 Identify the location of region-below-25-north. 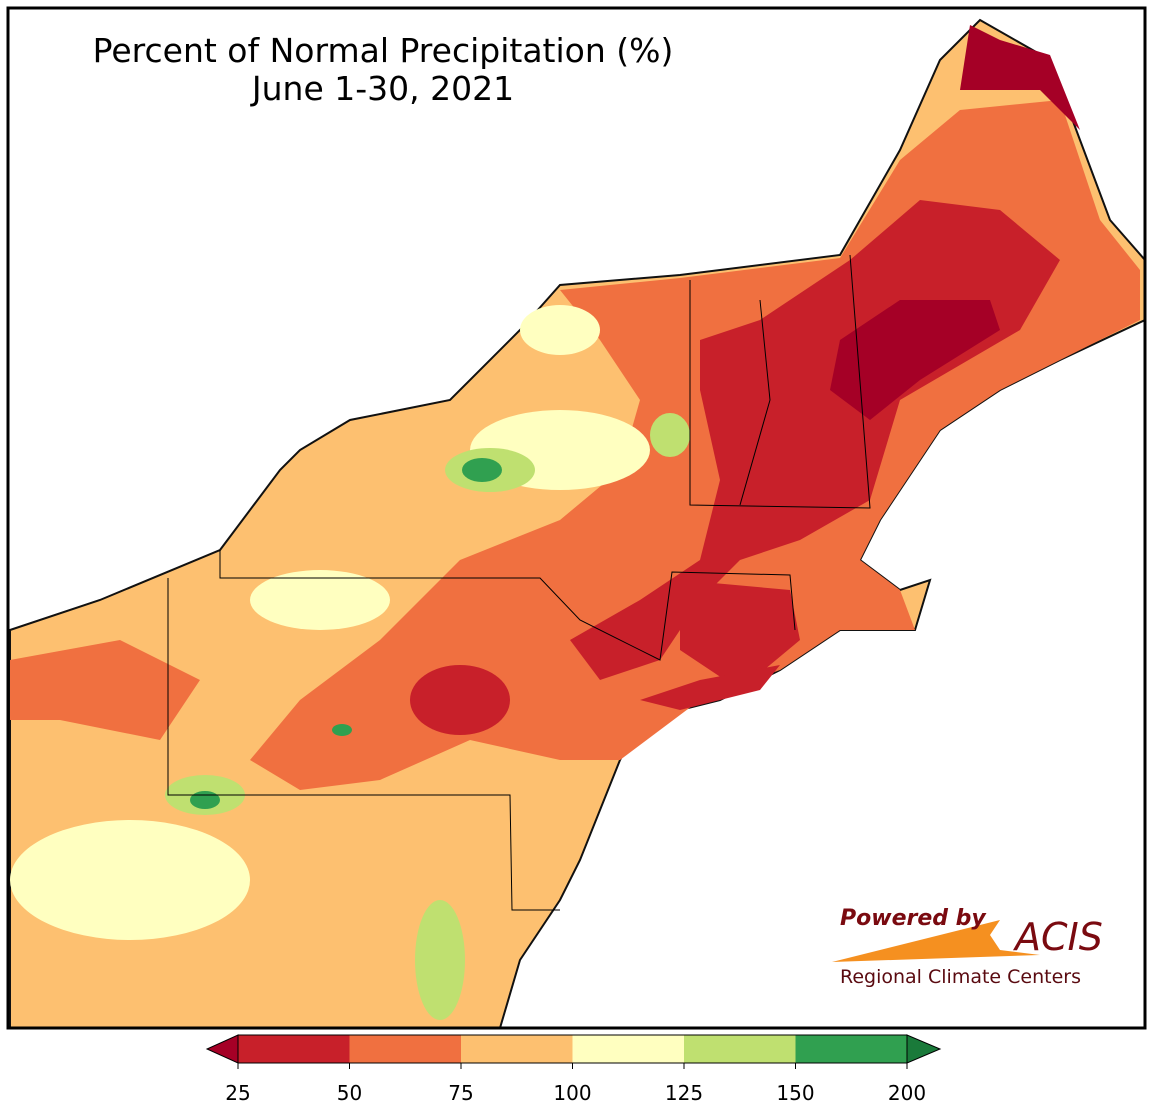
(1020, 77).